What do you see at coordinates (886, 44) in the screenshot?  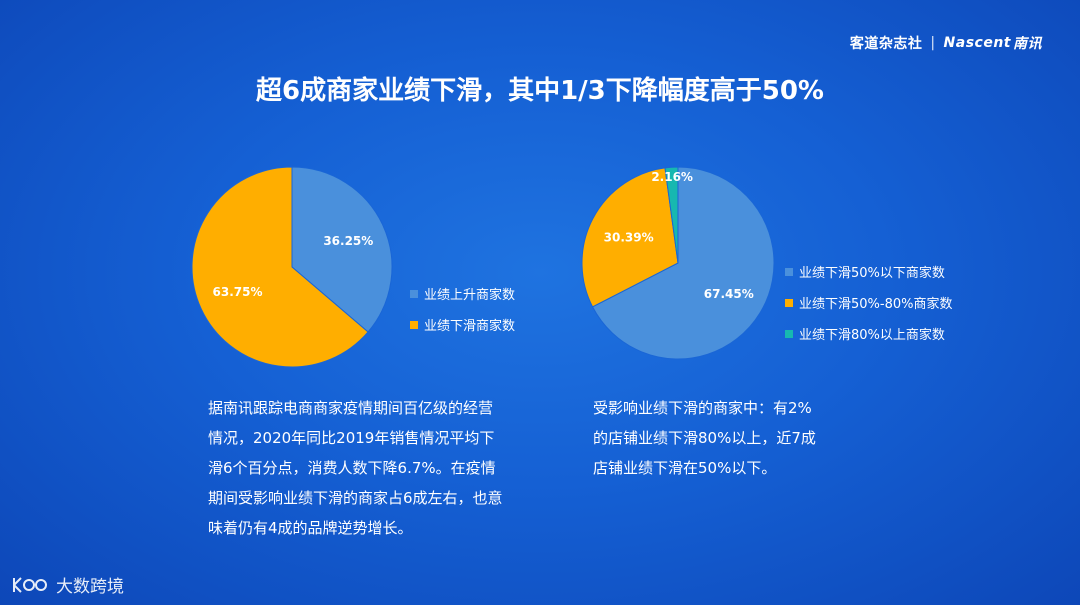 I see `brand-cn: 客道杂志社` at bounding box center [886, 44].